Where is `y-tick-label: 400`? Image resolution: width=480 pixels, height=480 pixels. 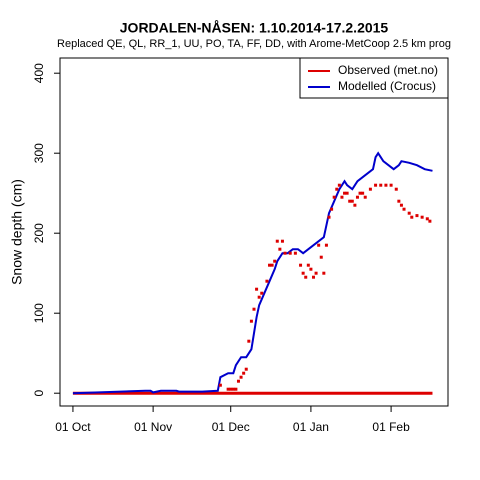
y-tick-label: 400 is located at coordinates (39, 73).